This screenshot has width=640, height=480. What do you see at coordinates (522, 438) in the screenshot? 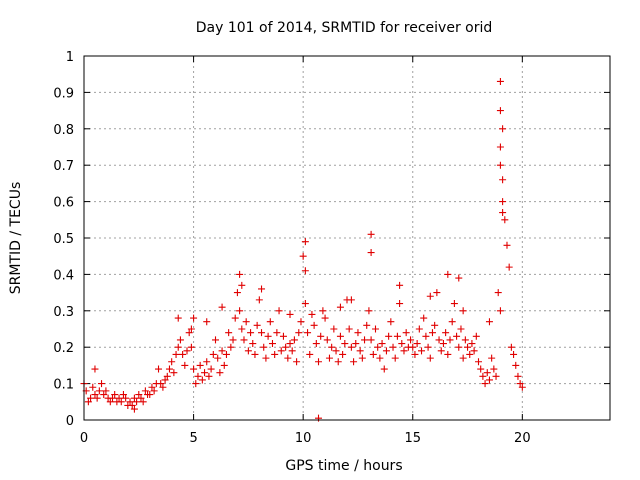
I see `x-tick-label: 20` at bounding box center [522, 438].